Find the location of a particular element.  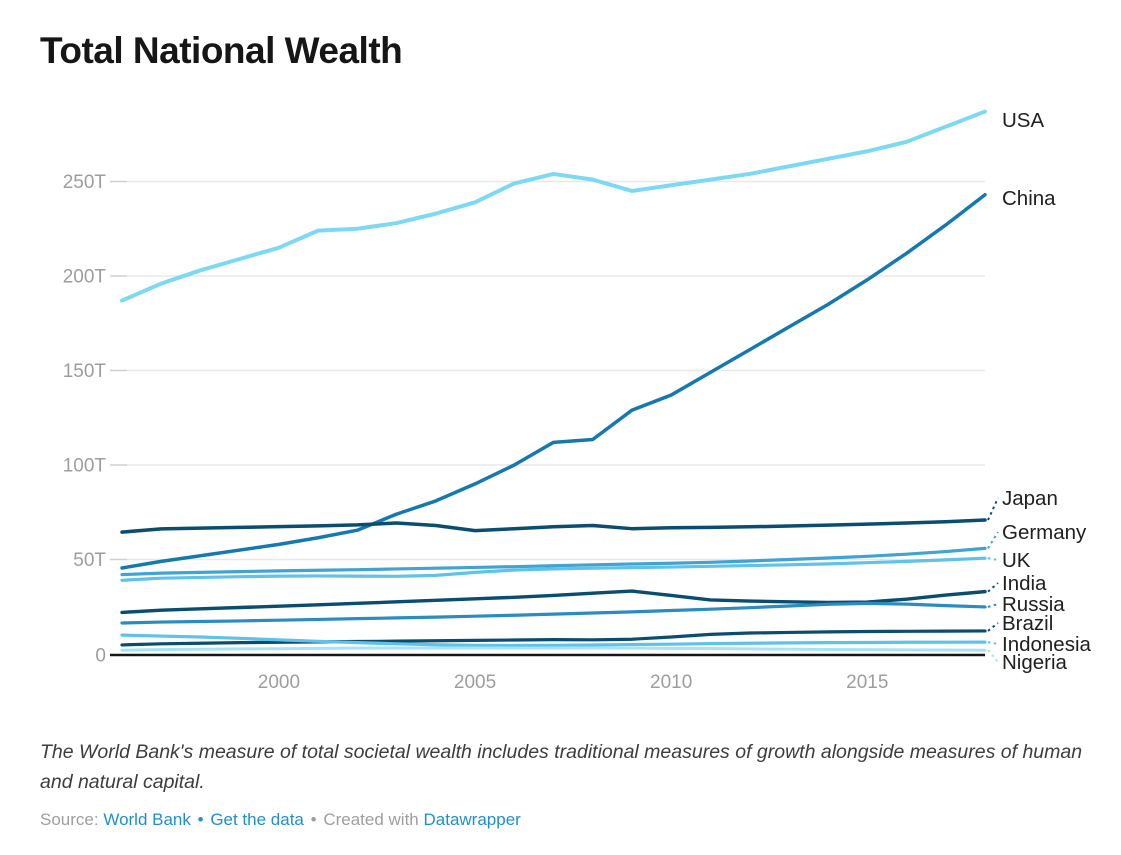

created-with-label: Created with is located at coordinates (371, 819).